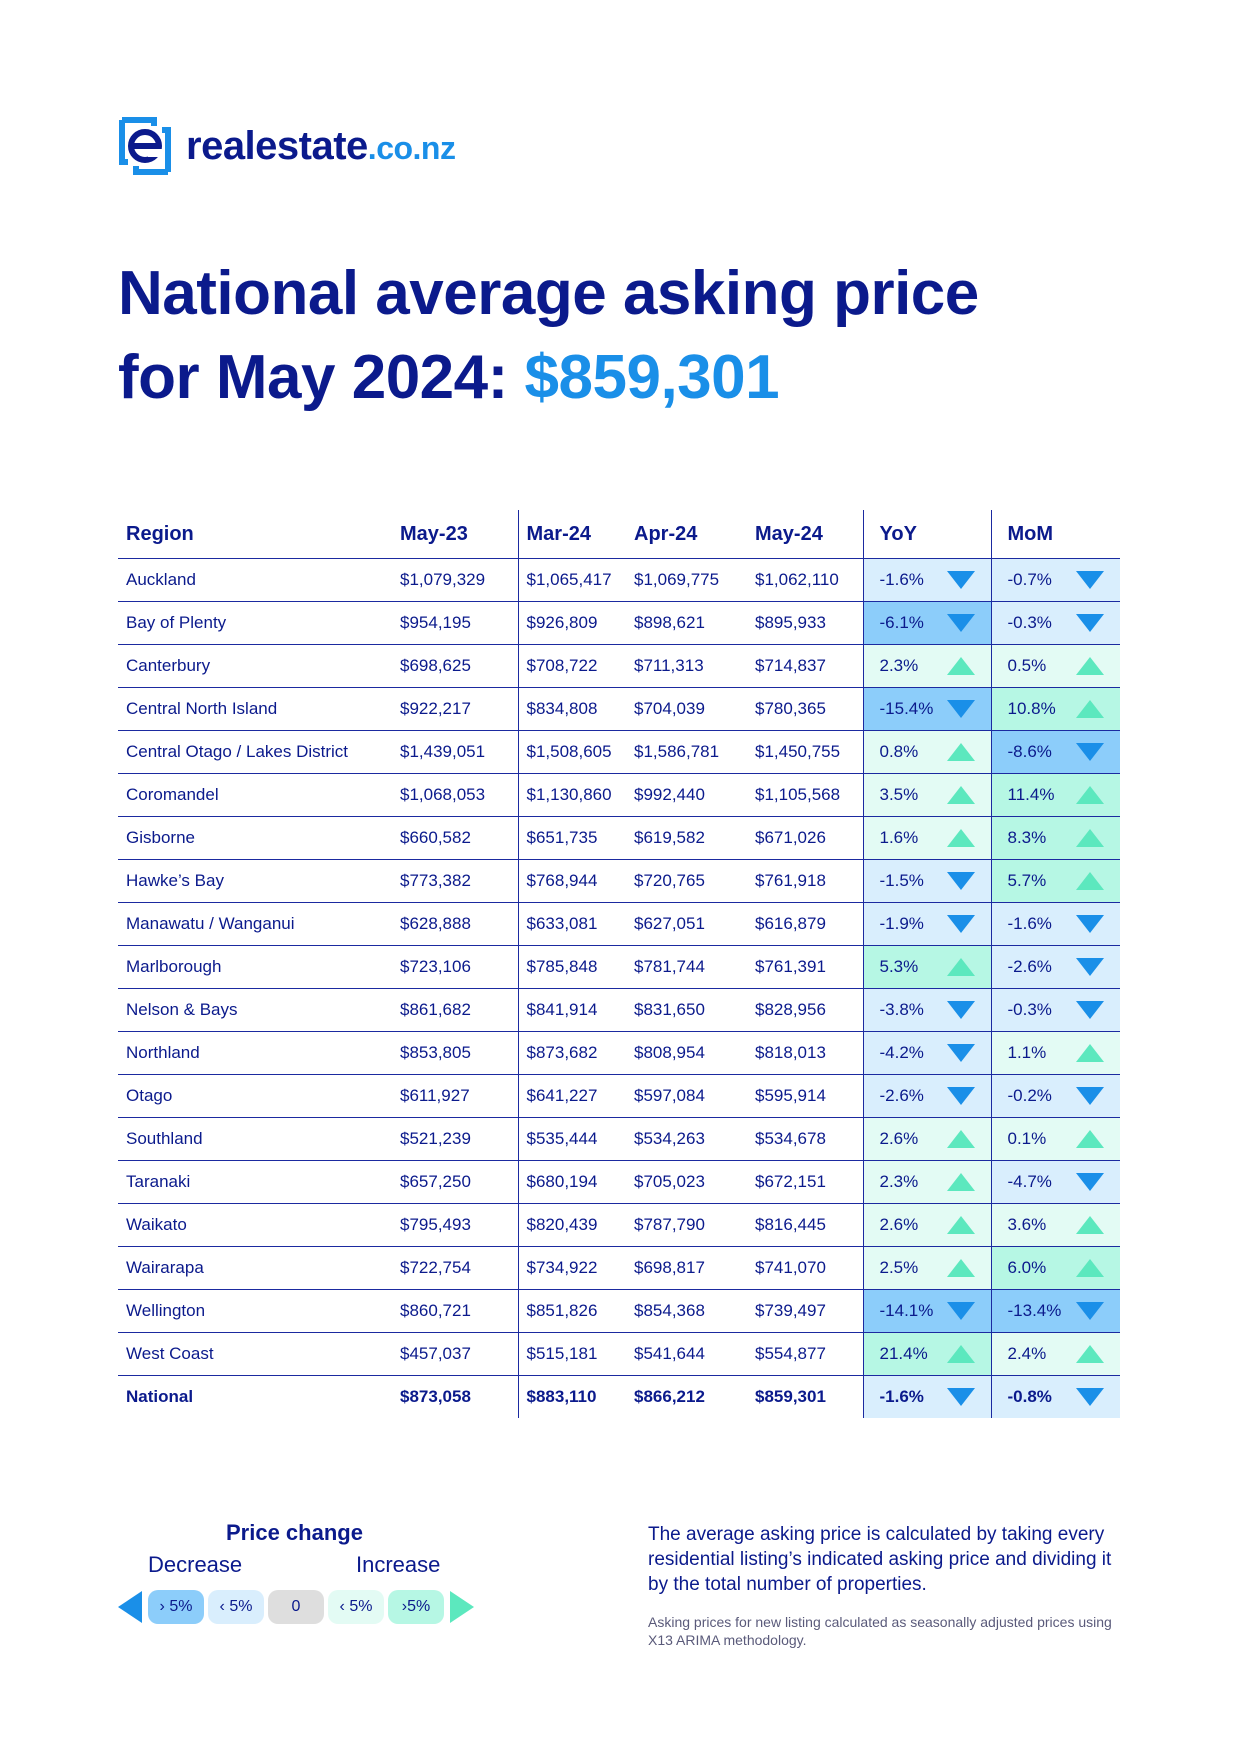  Describe the element at coordinates (926, 795) in the screenshot. I see `yoy-cell: 3.5%` at that location.